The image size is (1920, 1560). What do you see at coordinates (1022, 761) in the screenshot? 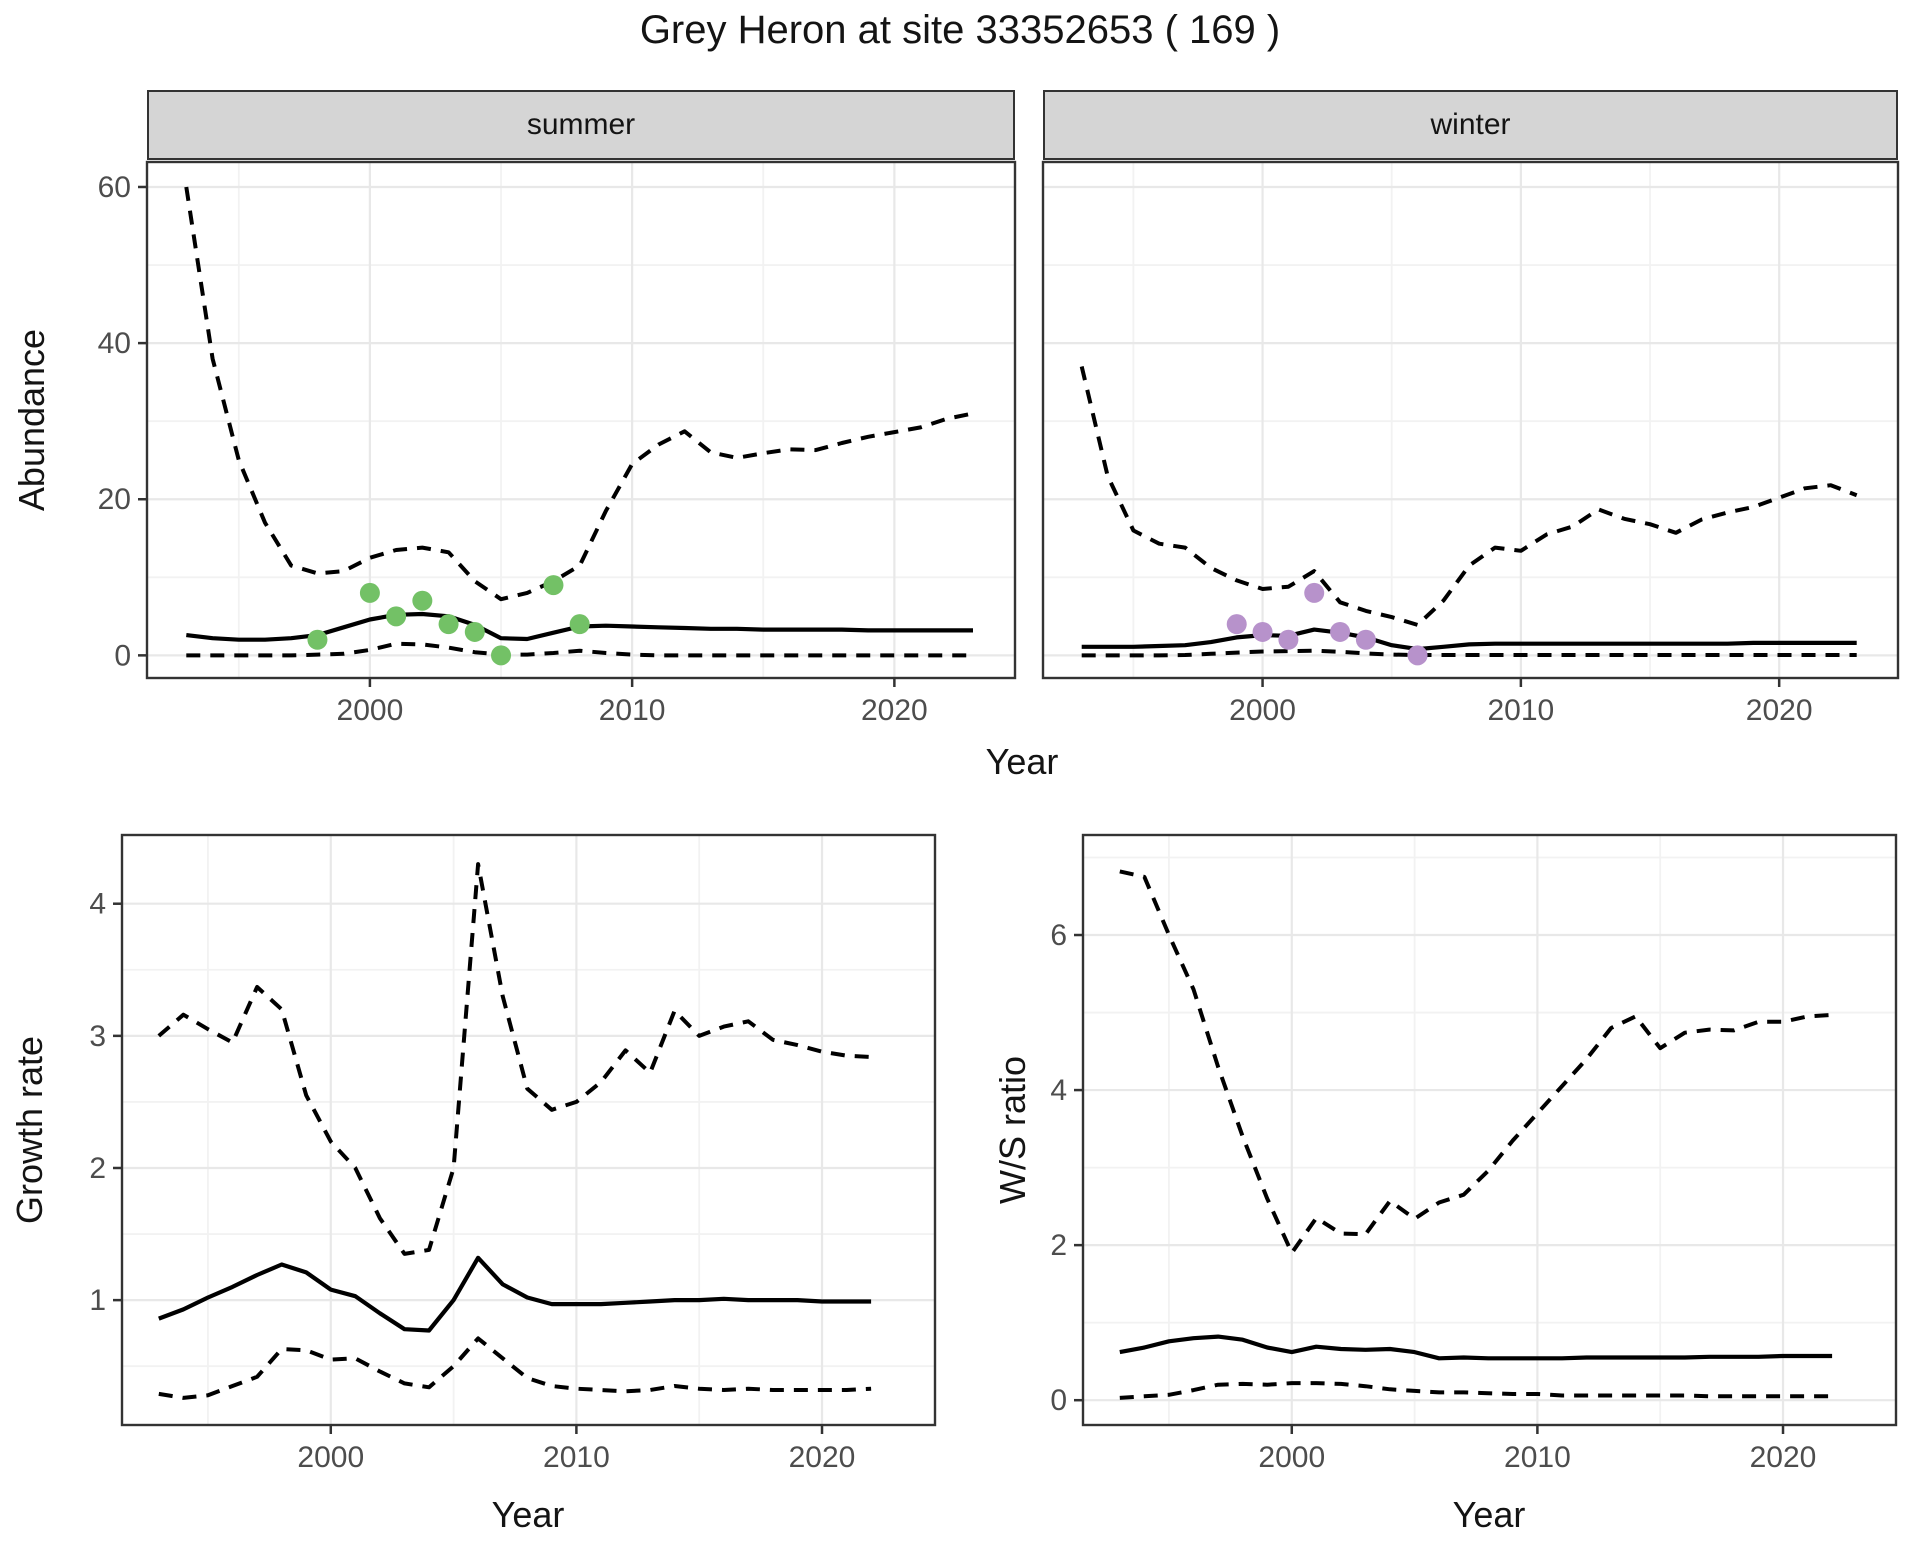
I see `x-axis-title-year-top: Year` at bounding box center [1022, 761].